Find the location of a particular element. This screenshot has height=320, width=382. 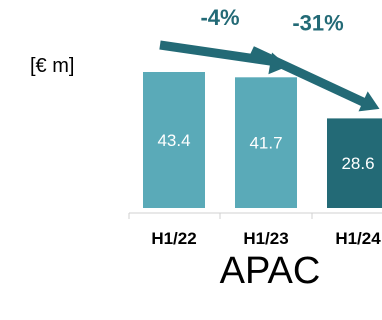

change-label: -4% is located at coordinates (219, 17).